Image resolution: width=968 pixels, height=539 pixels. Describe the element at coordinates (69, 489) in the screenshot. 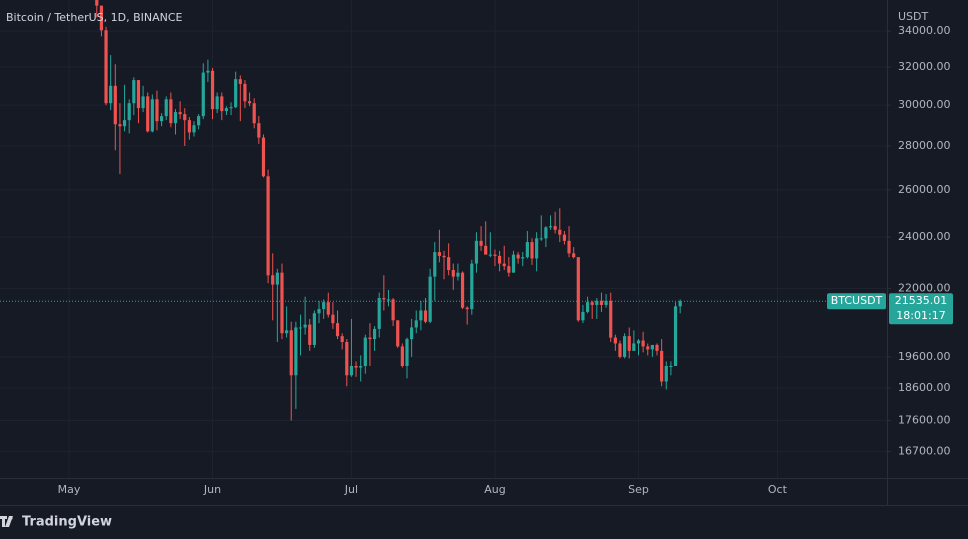

I see `x-tick-label: May` at that location.